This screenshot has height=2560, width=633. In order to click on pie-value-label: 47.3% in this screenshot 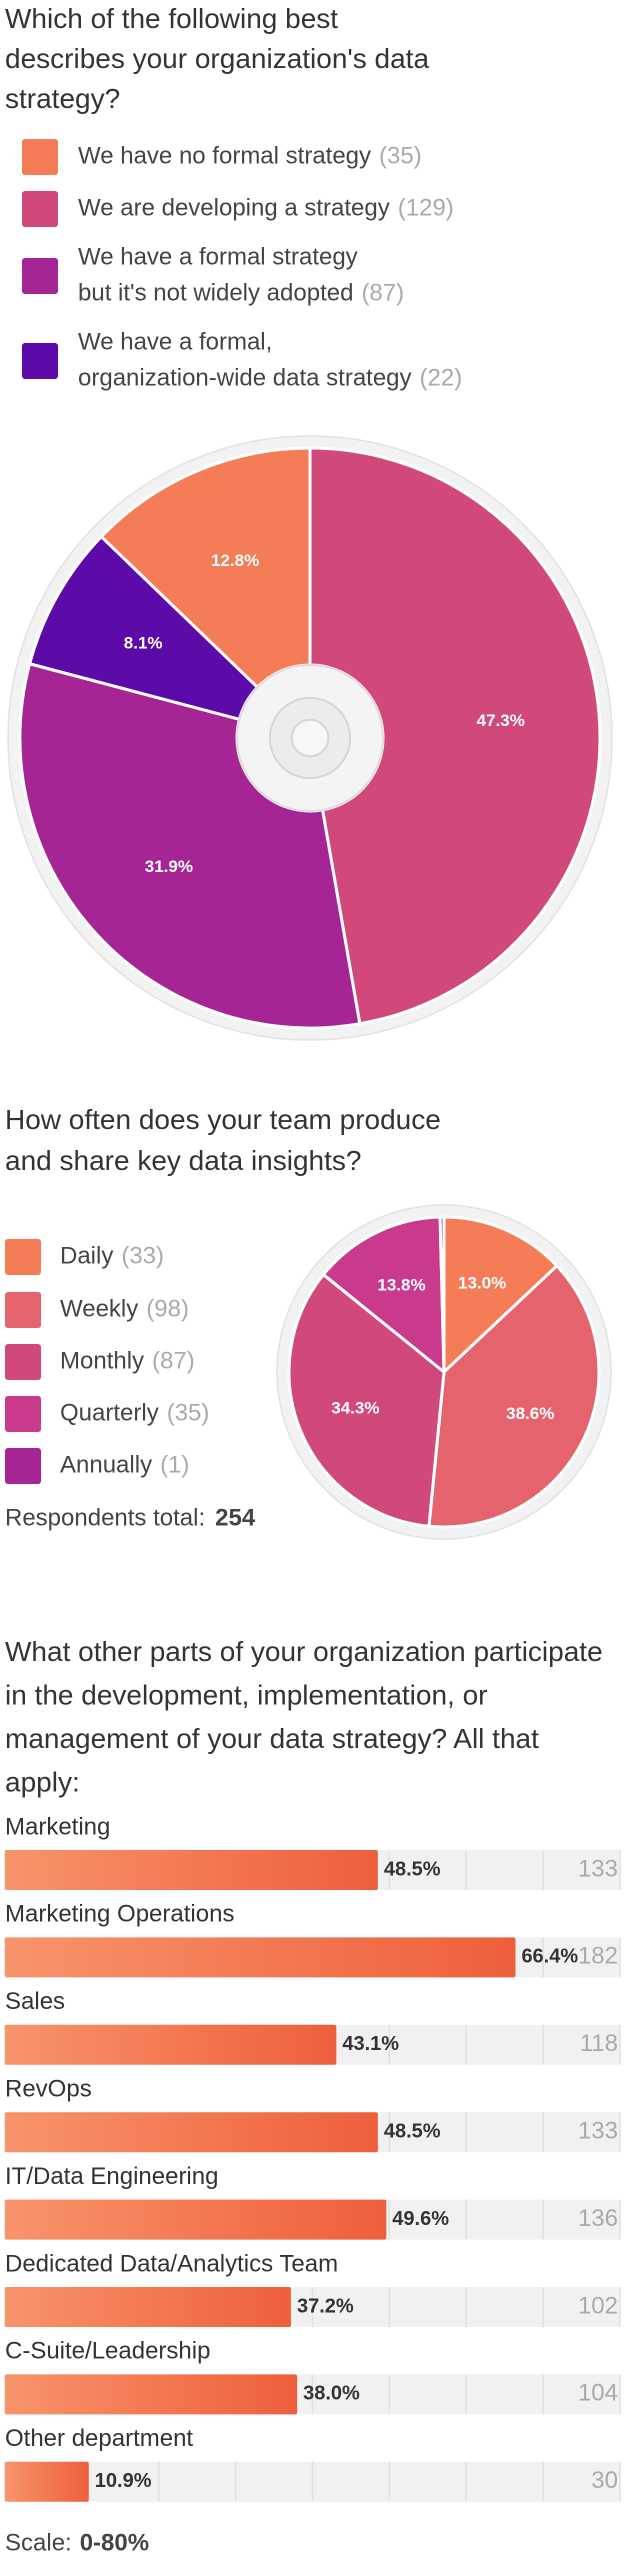, I will do `click(501, 720)`.